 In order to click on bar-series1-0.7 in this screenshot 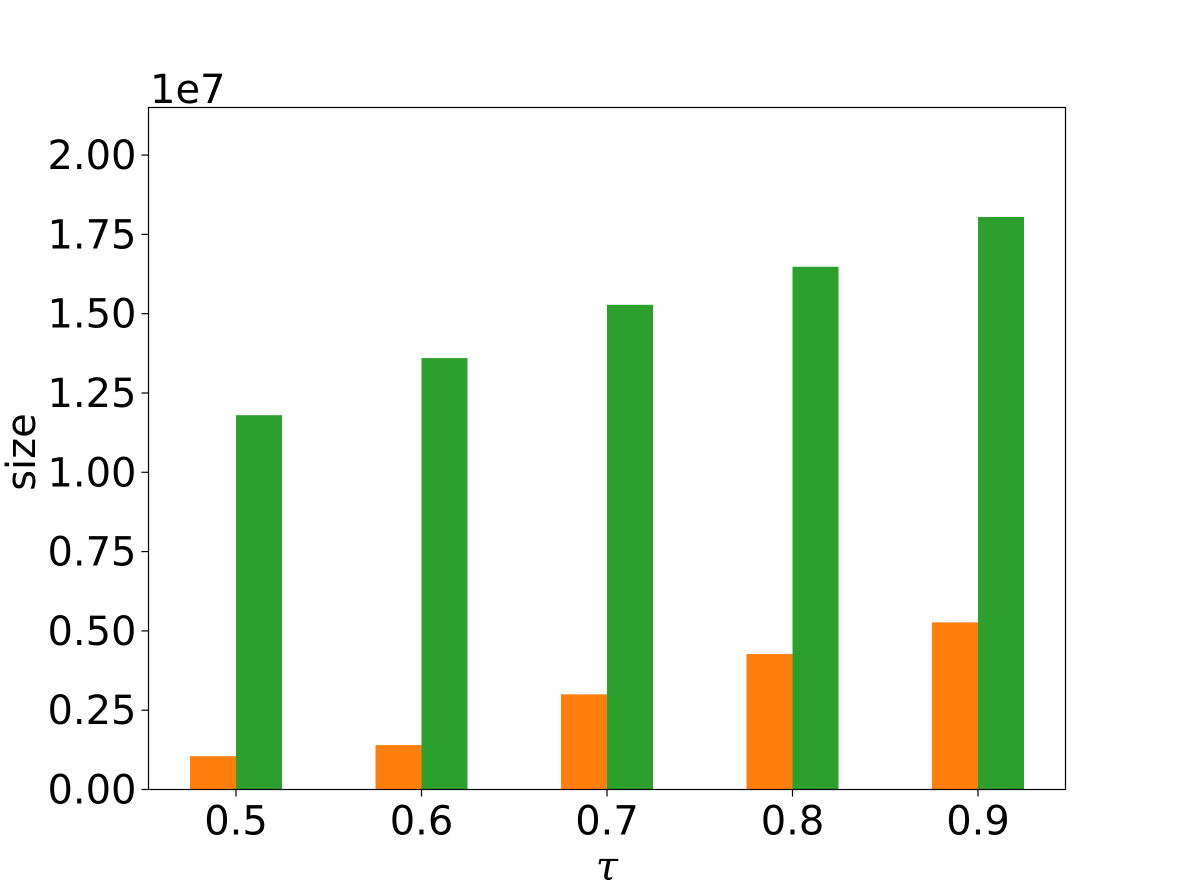, I will do `click(584, 742)`.